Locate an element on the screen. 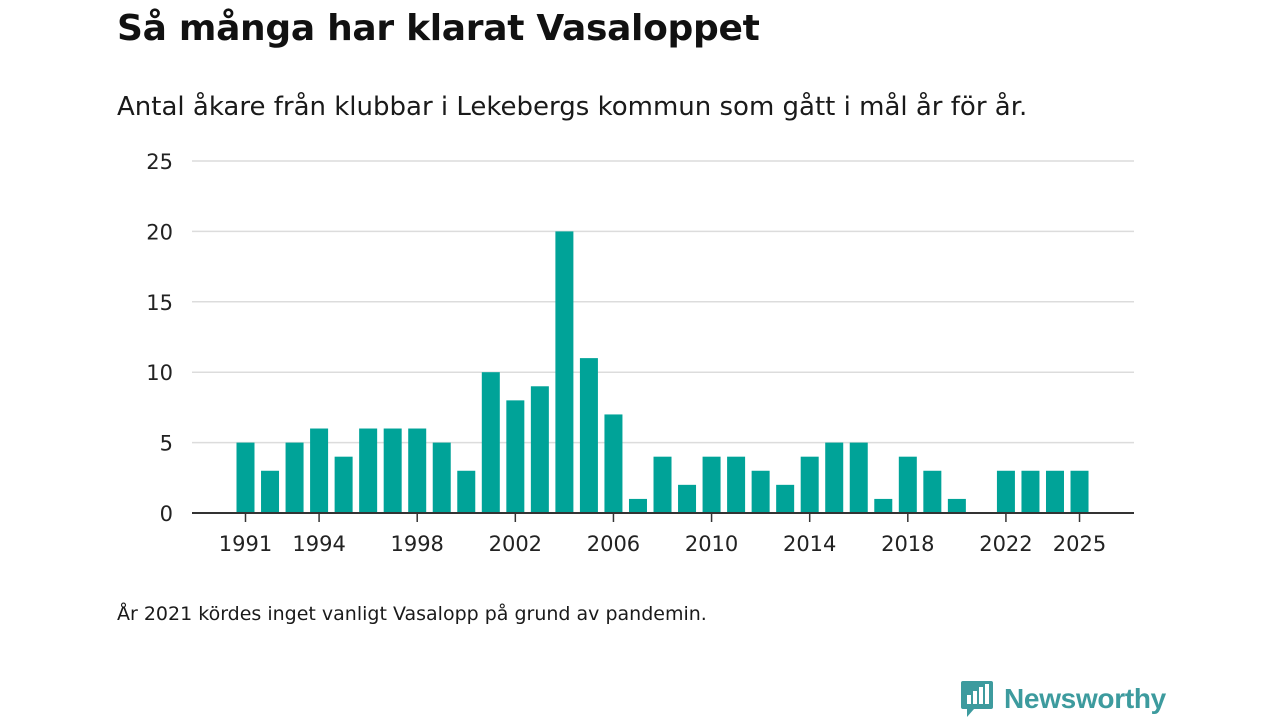 The image size is (1280, 722). x-tick-label: 1994 is located at coordinates (318, 544).